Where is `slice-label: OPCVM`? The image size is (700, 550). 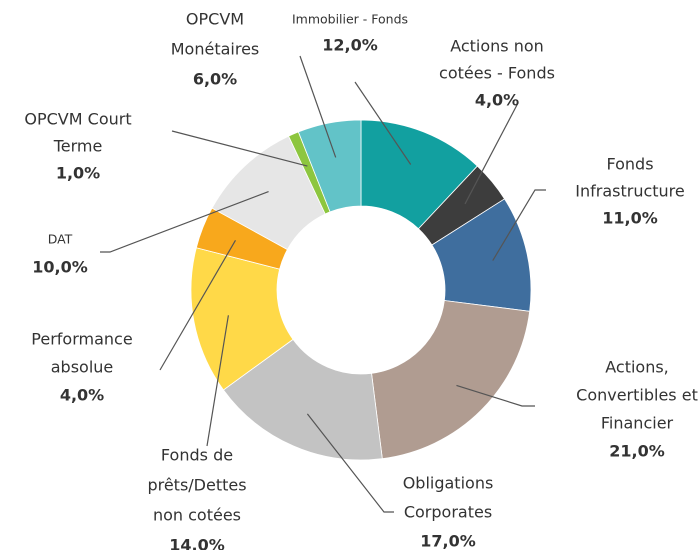 slice-label: OPCVM is located at coordinates (215, 19).